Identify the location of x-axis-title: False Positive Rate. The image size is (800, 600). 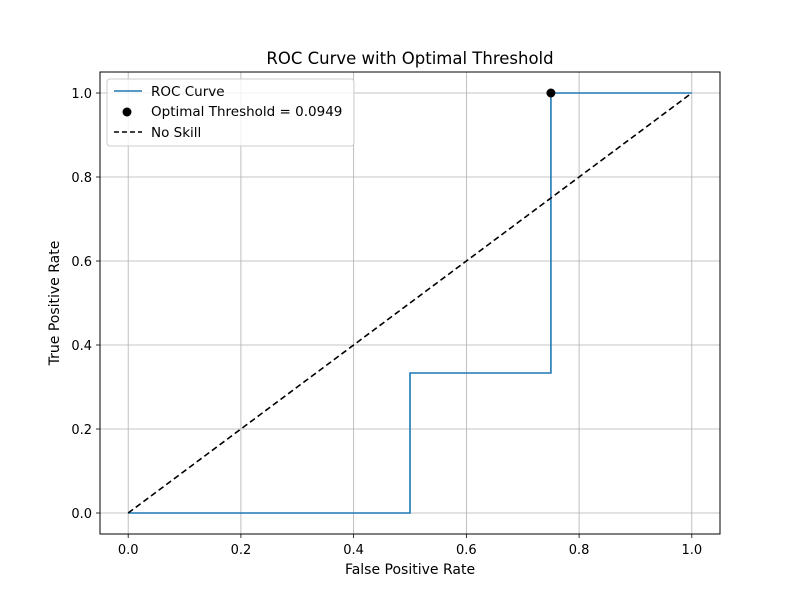
(410, 570).